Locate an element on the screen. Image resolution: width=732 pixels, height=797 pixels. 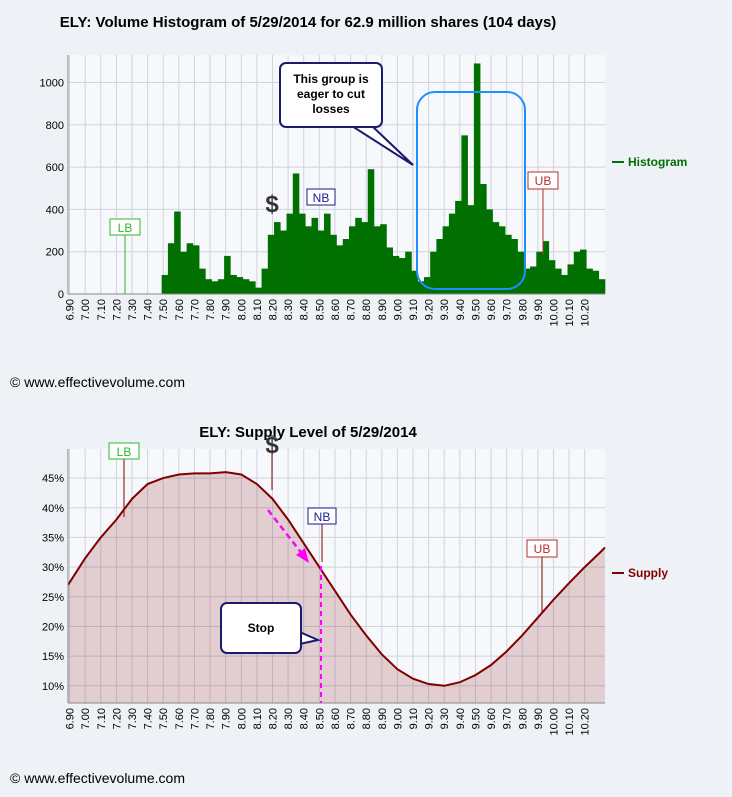
x-tick-label: 8.70 is located at coordinates (352, 718).